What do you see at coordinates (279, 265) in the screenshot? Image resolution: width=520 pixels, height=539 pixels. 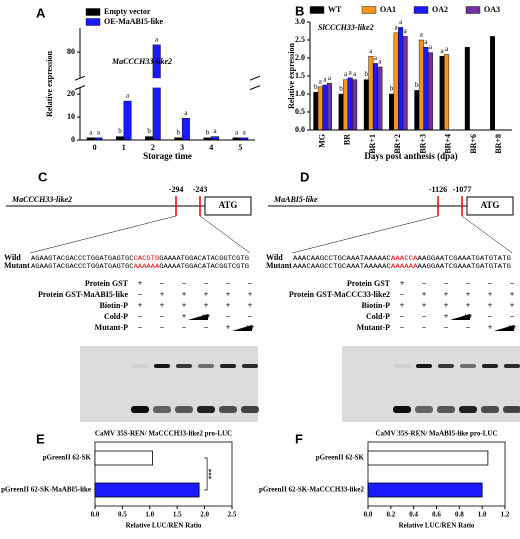 I see `sequence-label: Mutant` at bounding box center [279, 265].